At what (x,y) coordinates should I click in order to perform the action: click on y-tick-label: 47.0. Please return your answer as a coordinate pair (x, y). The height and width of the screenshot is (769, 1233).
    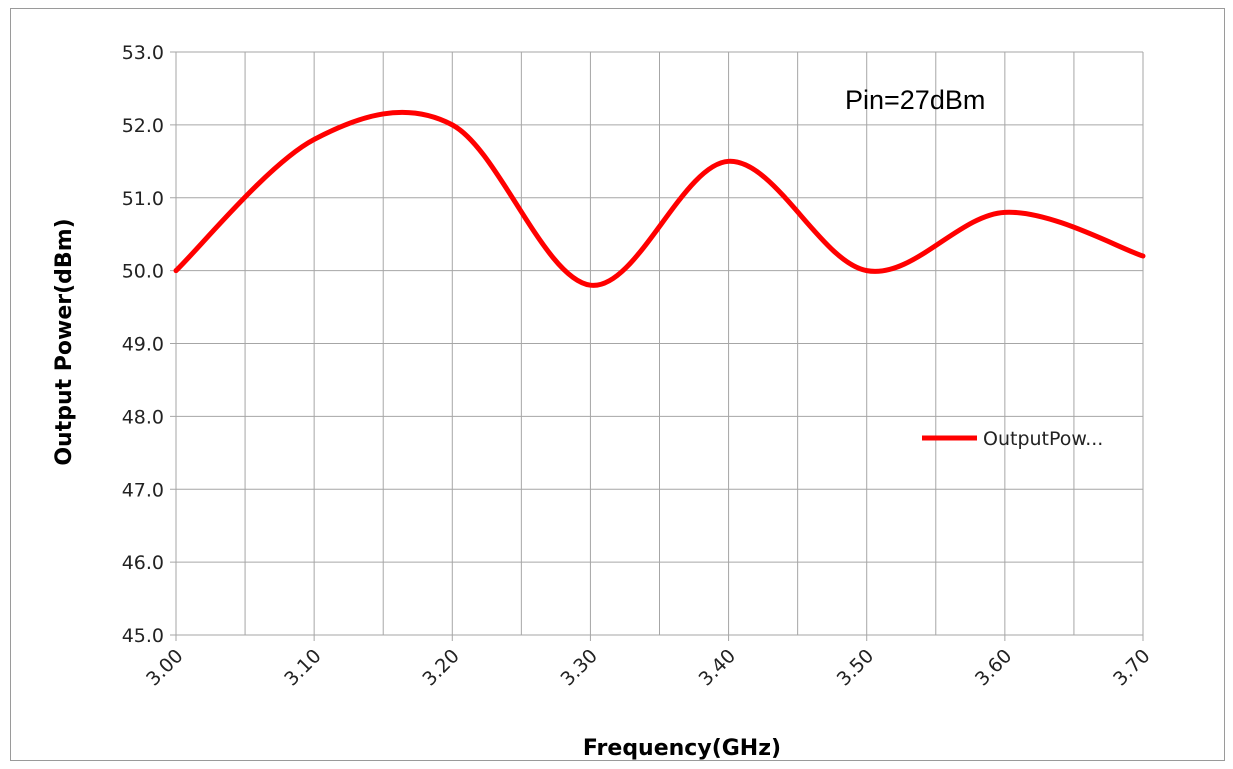
    Looking at the image, I should click on (143, 490).